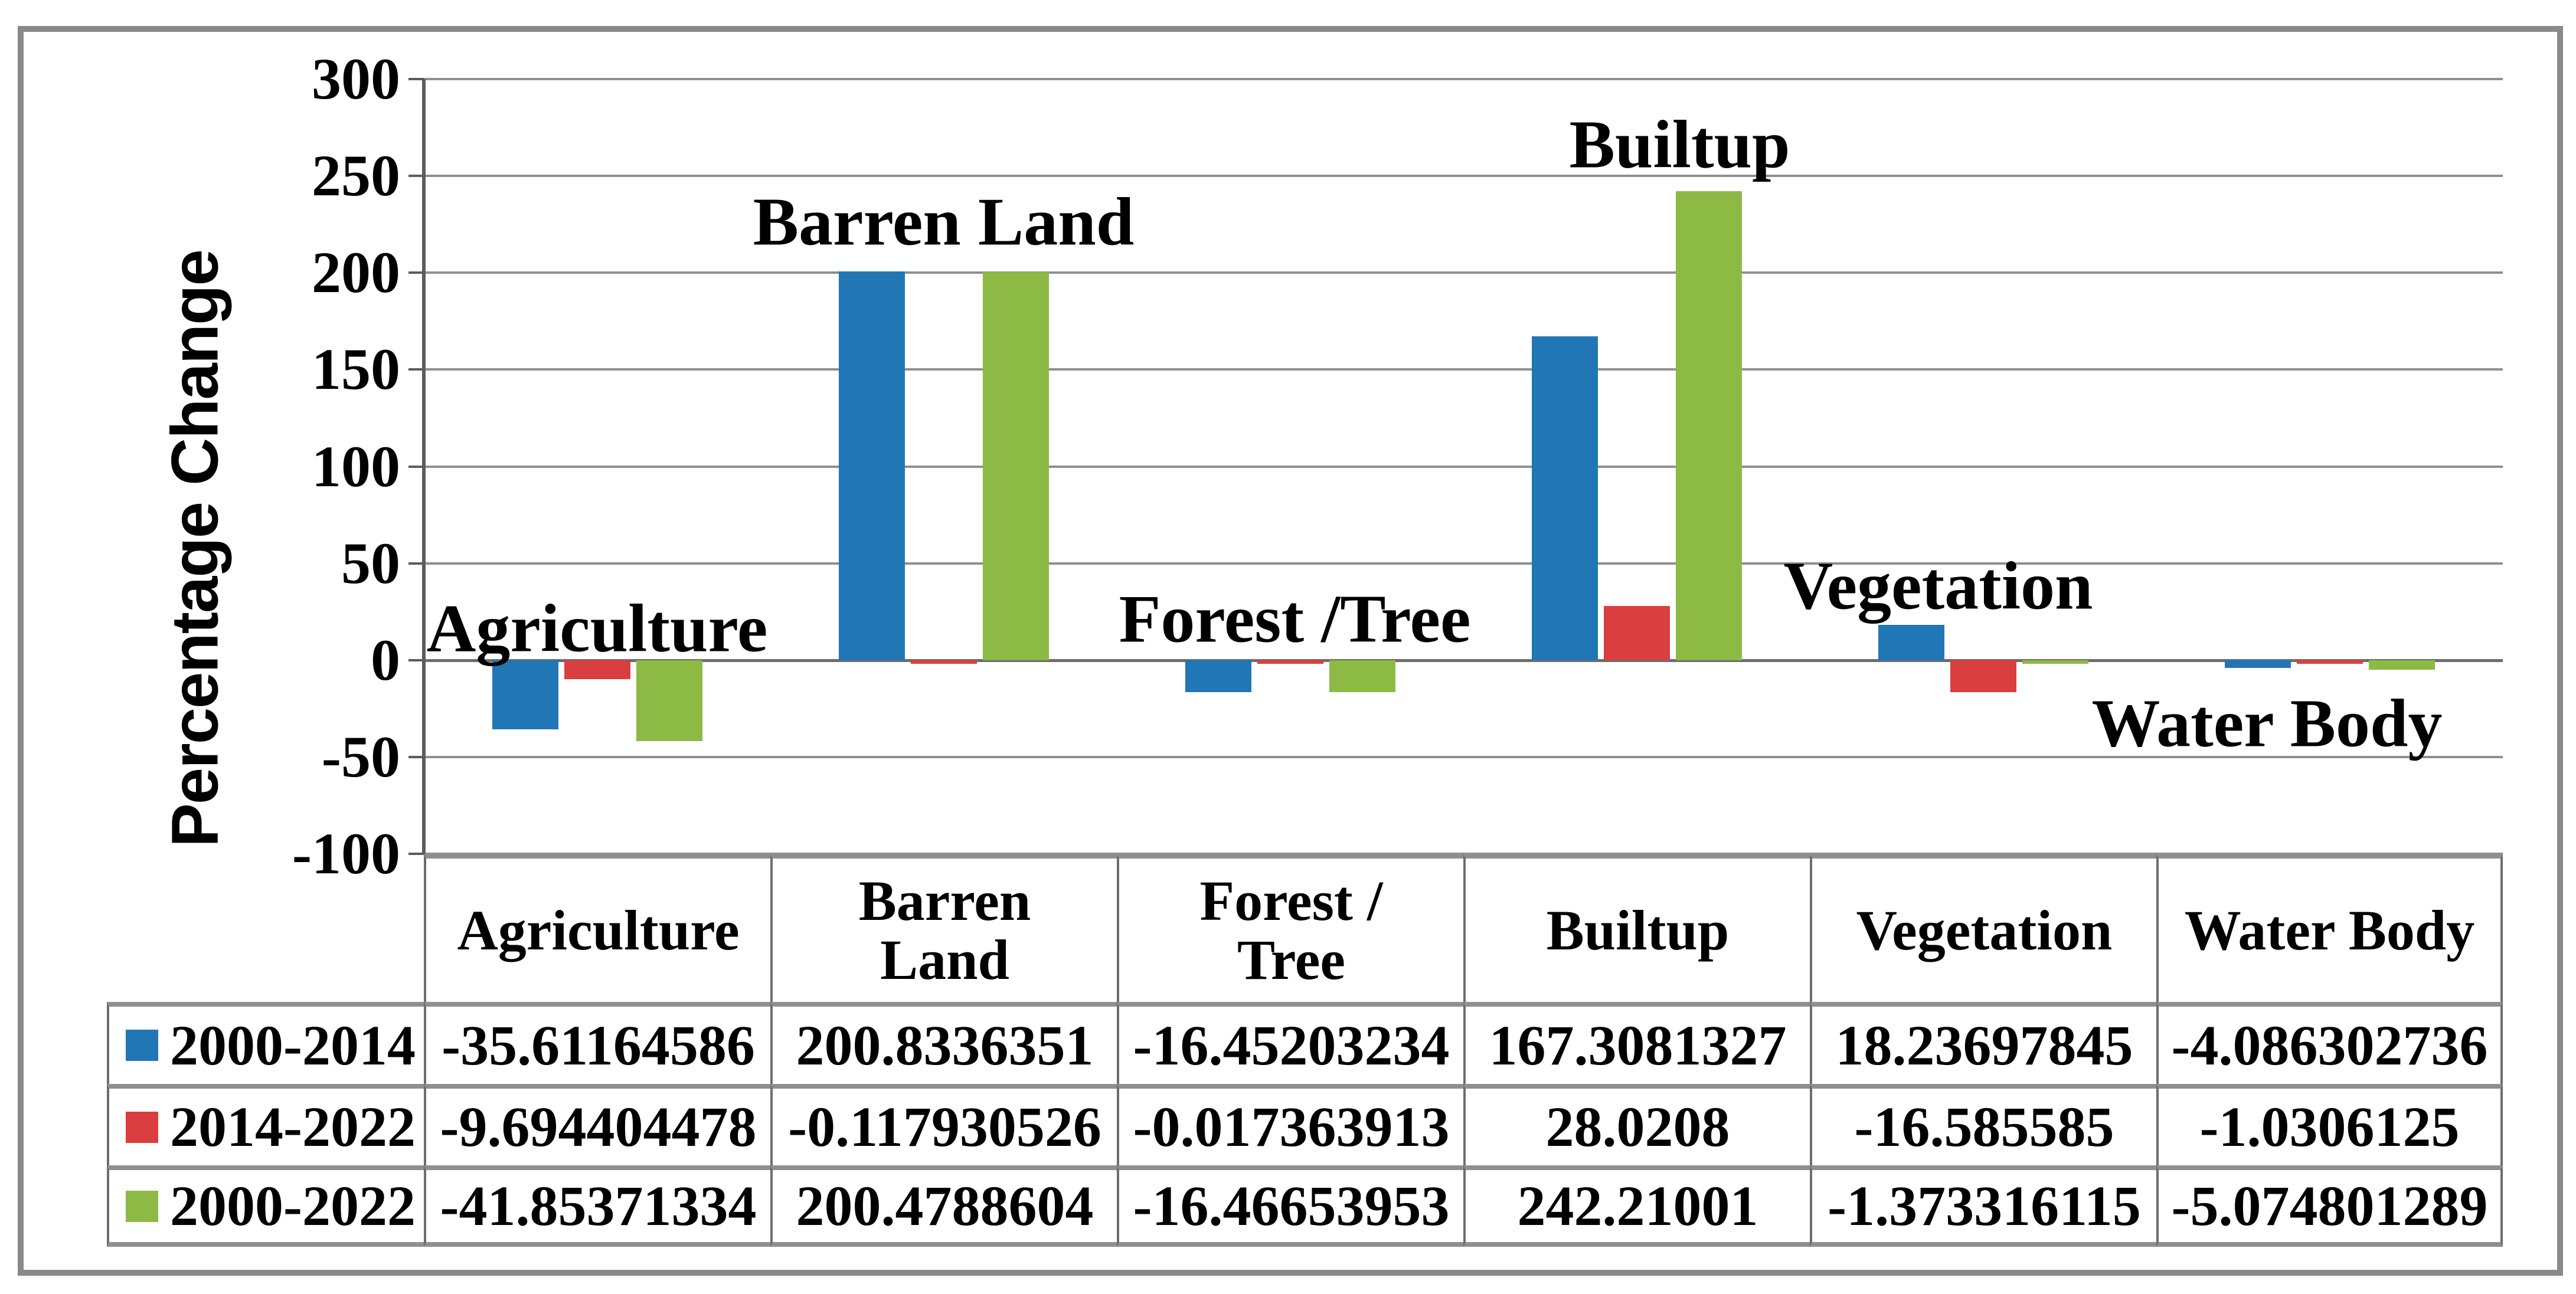 This screenshot has width=2576, height=1294. I want to click on y-tick-label: 100, so click(356, 466).